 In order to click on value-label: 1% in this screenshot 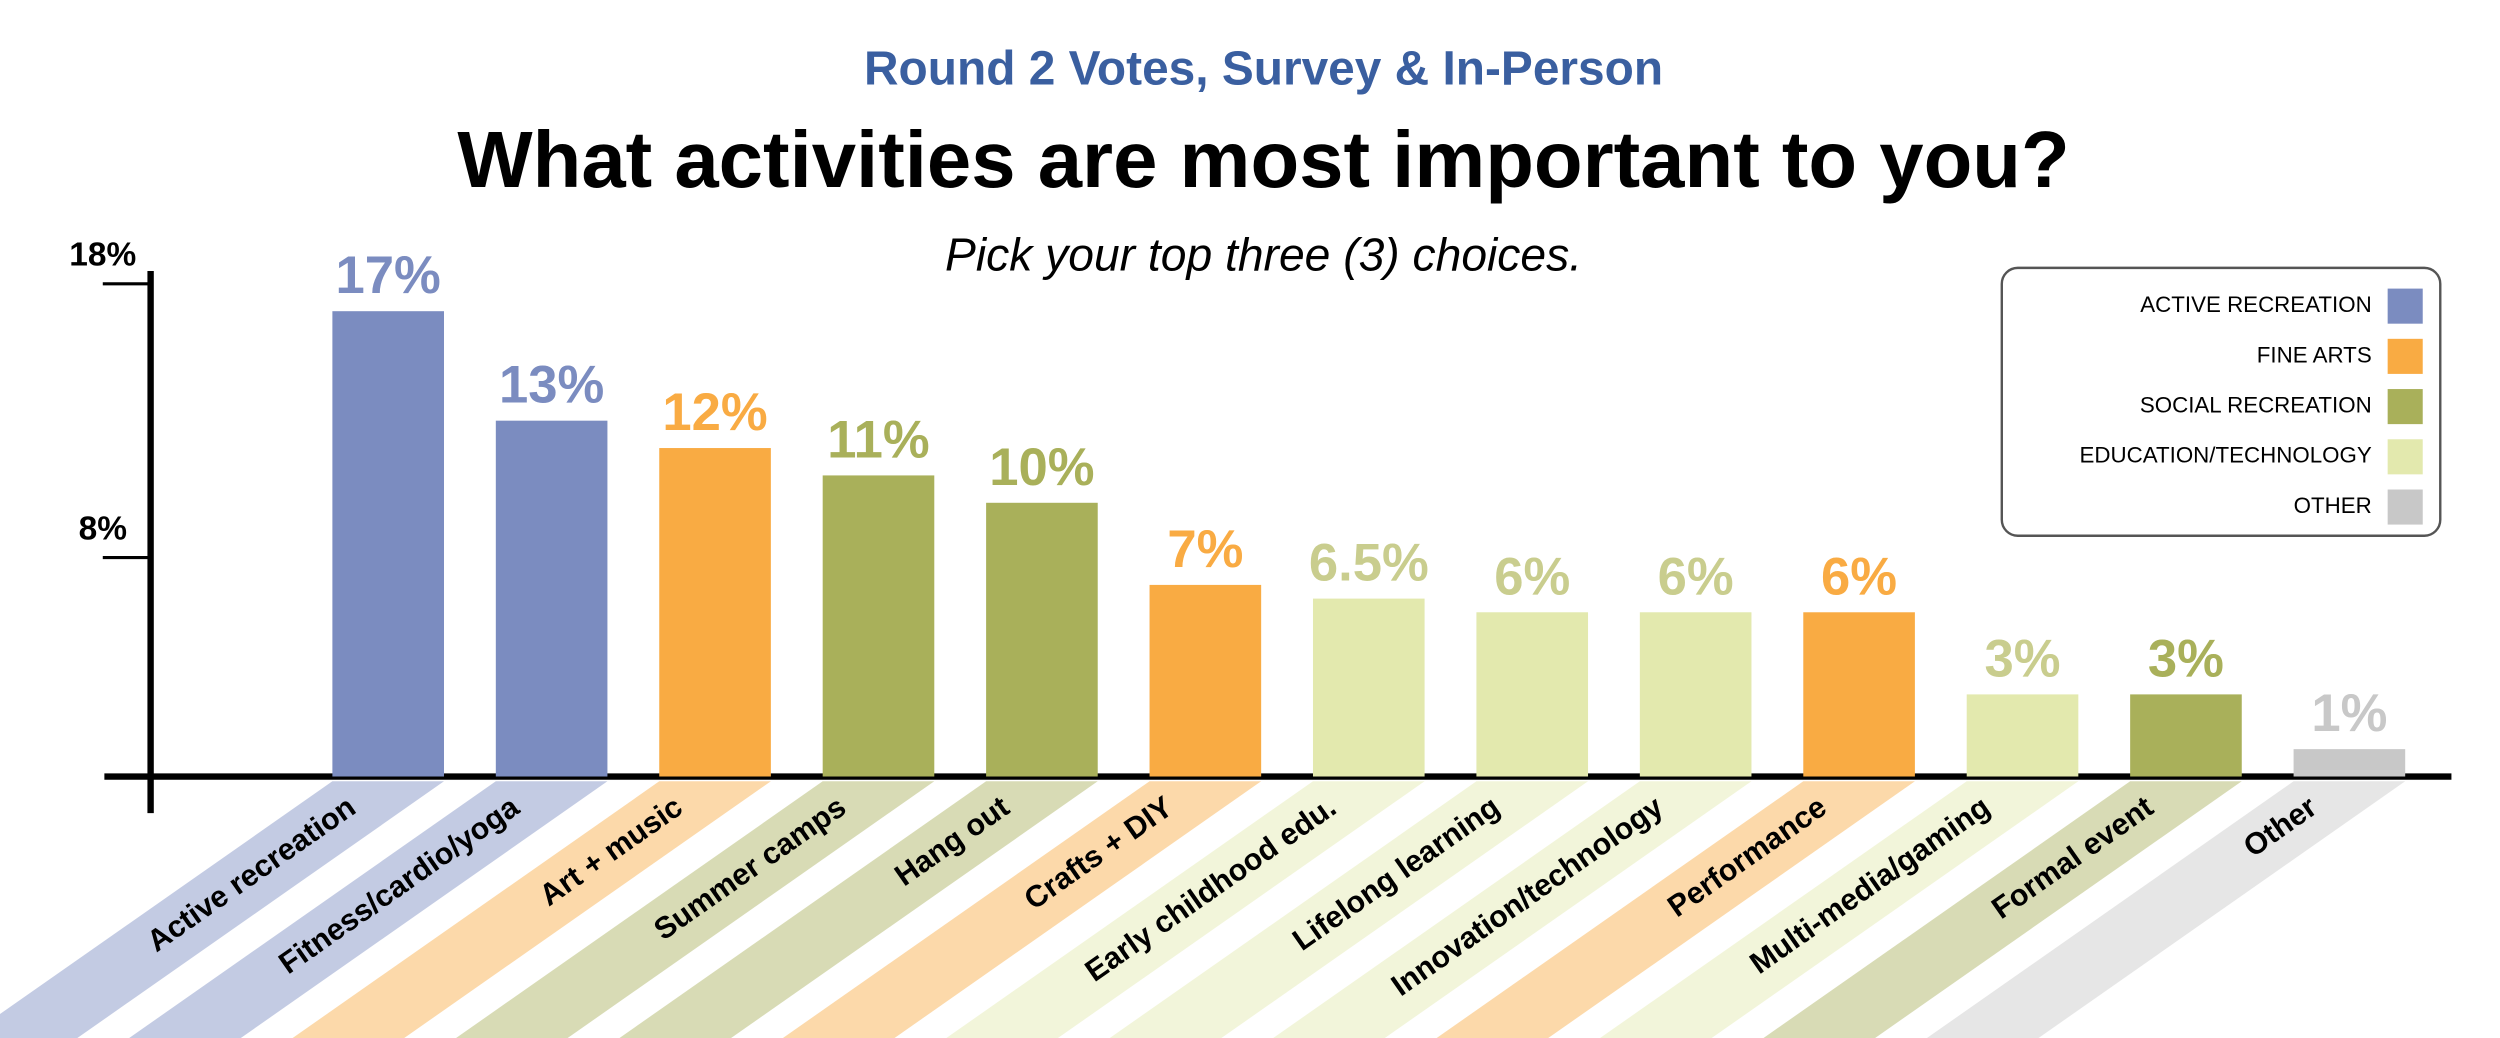, I will do `click(2349, 713)`.